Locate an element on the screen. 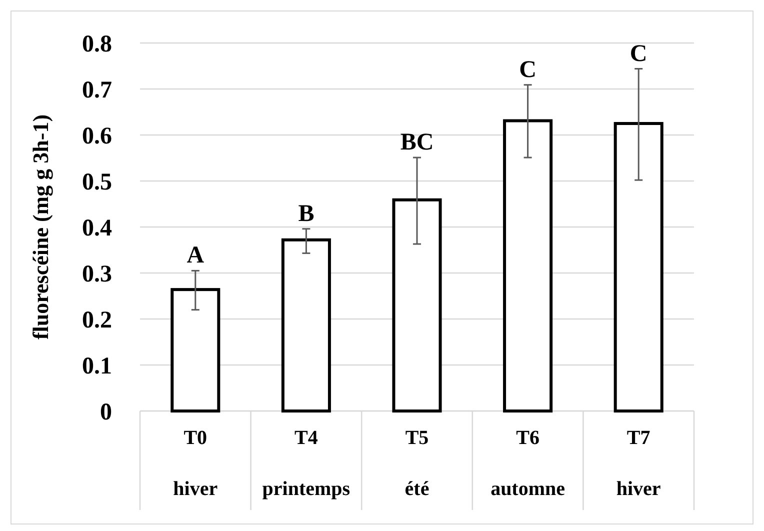 This screenshot has width=764, height=531. category-label: T6 automne is located at coordinates (528, 463).